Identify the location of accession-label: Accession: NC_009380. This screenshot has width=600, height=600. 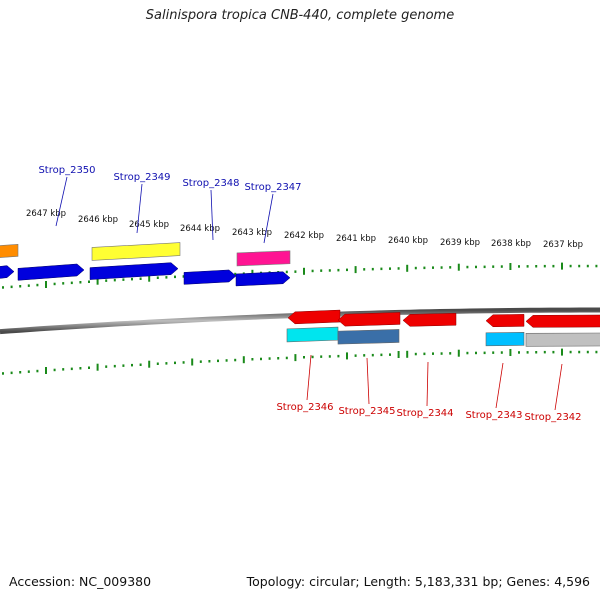
(80, 581).